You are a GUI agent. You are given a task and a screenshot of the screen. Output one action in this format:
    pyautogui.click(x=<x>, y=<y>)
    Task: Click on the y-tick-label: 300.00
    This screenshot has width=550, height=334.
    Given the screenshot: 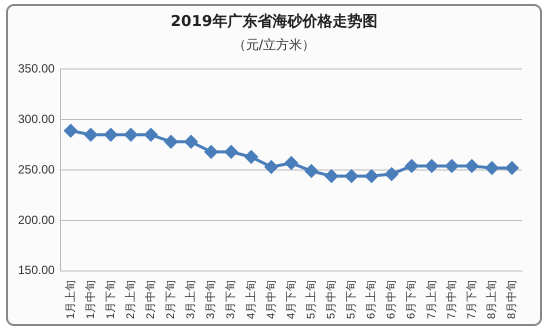 What is the action you would take?
    pyautogui.click(x=37, y=119)
    